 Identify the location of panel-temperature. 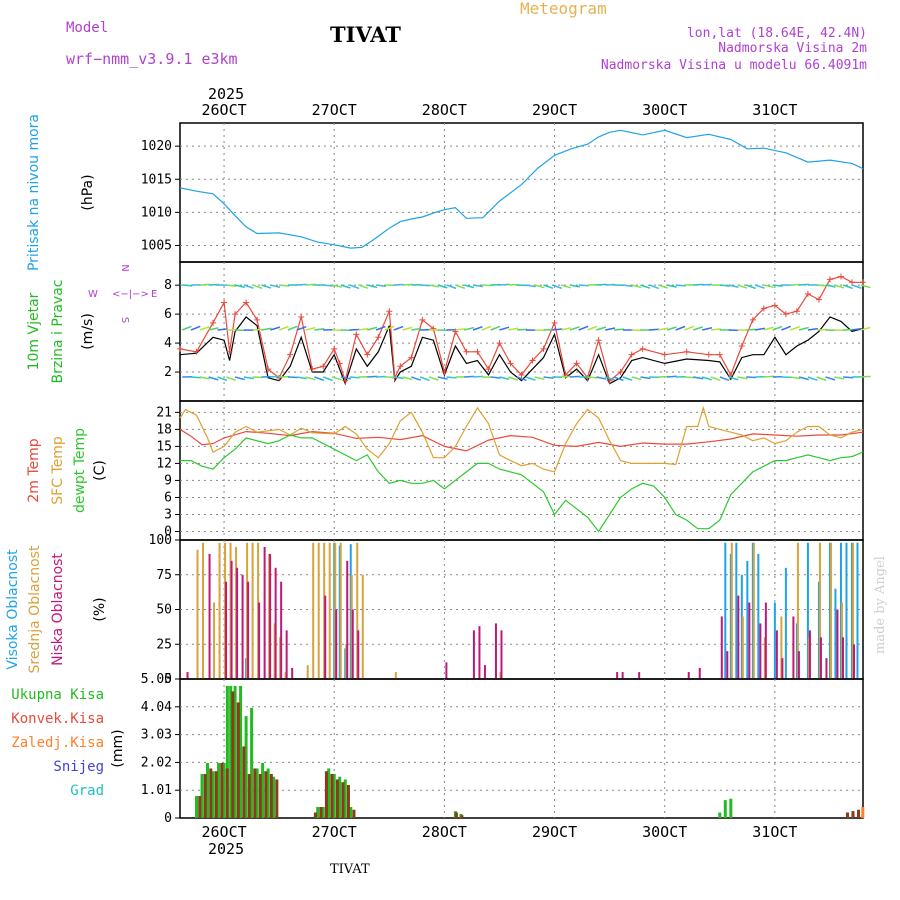
(519, 470).